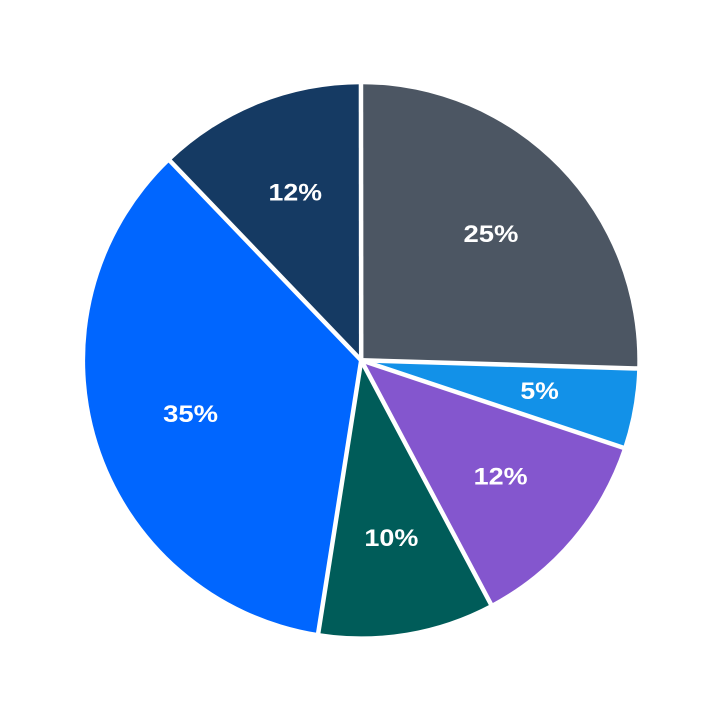 The width and height of the screenshot is (723, 728). I want to click on svg-text: 35%, so click(190, 414).